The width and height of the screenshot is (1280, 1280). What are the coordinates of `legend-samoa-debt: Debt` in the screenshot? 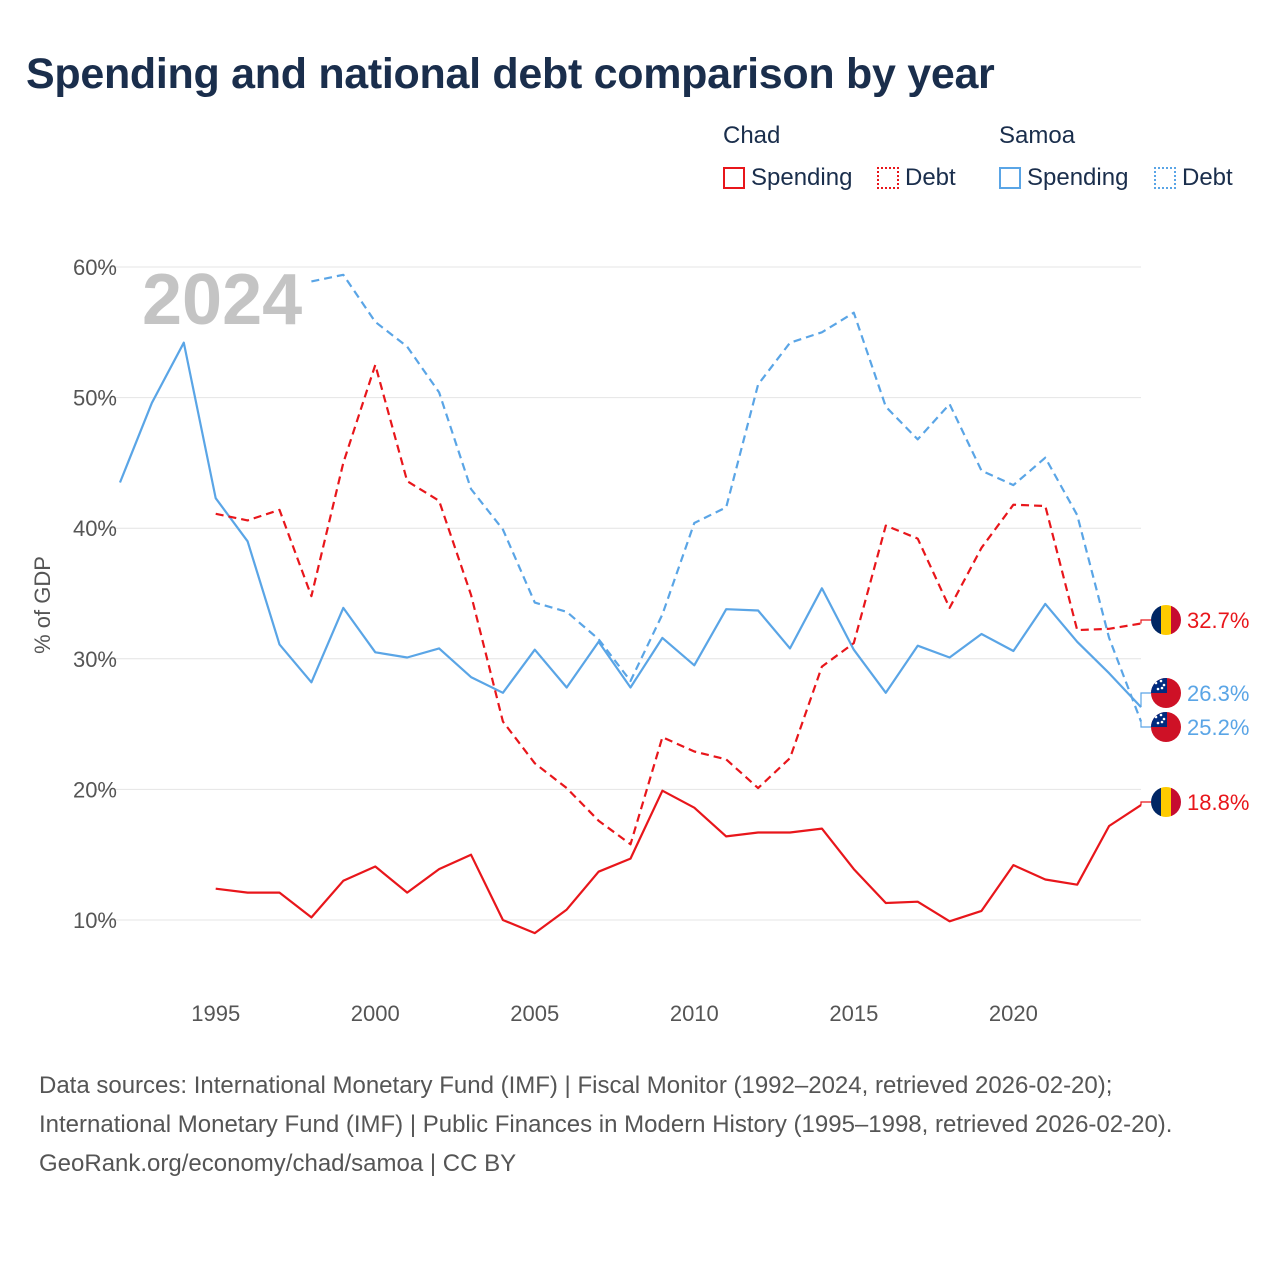 It's located at (1193, 178).